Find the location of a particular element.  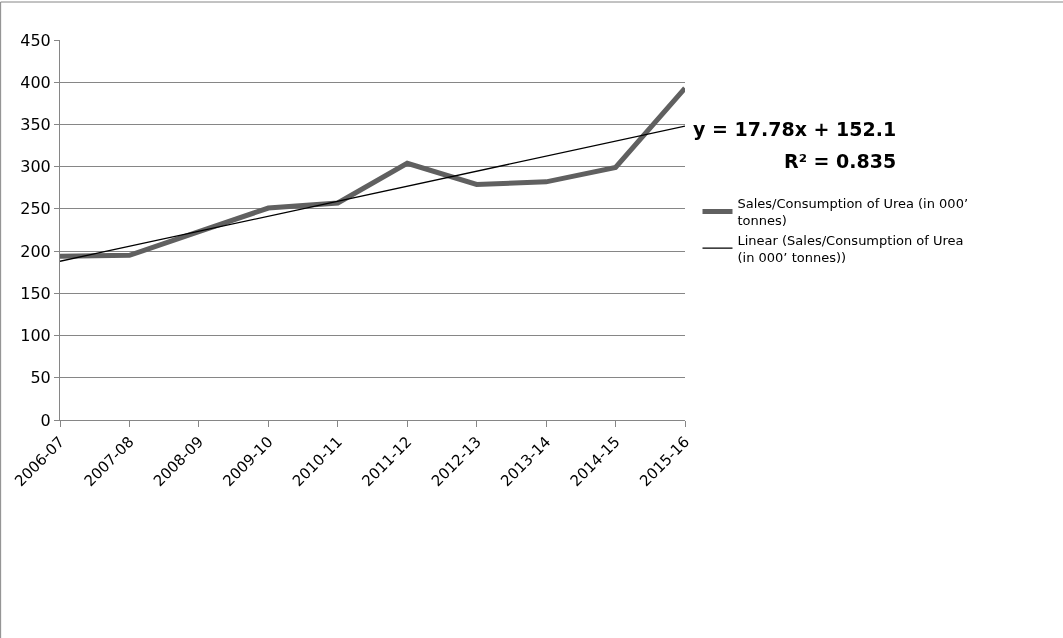

y-tick-label: 250 is located at coordinates (35, 209).